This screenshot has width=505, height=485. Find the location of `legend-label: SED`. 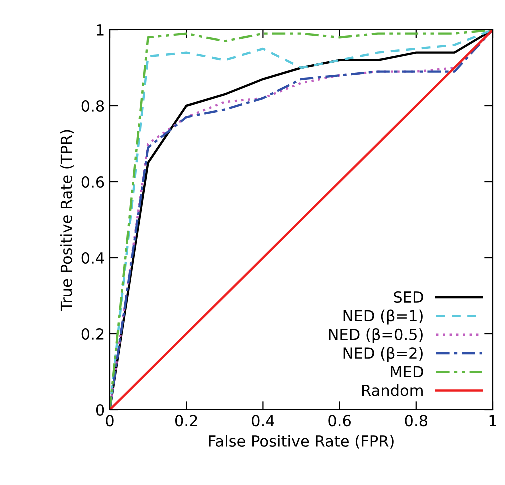

legend-label: SED is located at coordinates (409, 297).